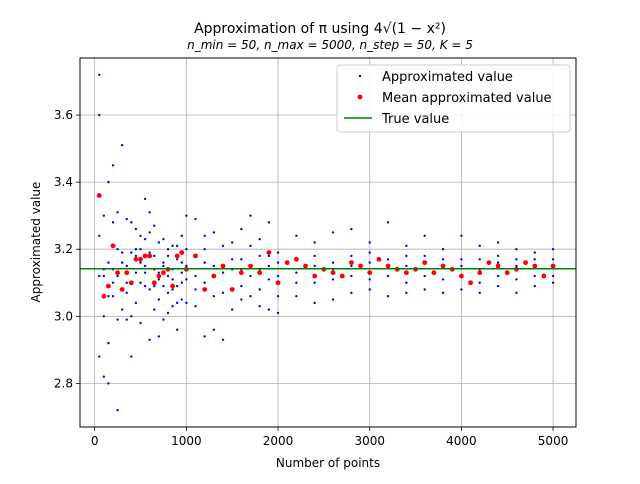 The height and width of the screenshot is (484, 640). Describe the element at coordinates (467, 98) in the screenshot. I see `legend-label-mean: Mean approximated value` at that location.